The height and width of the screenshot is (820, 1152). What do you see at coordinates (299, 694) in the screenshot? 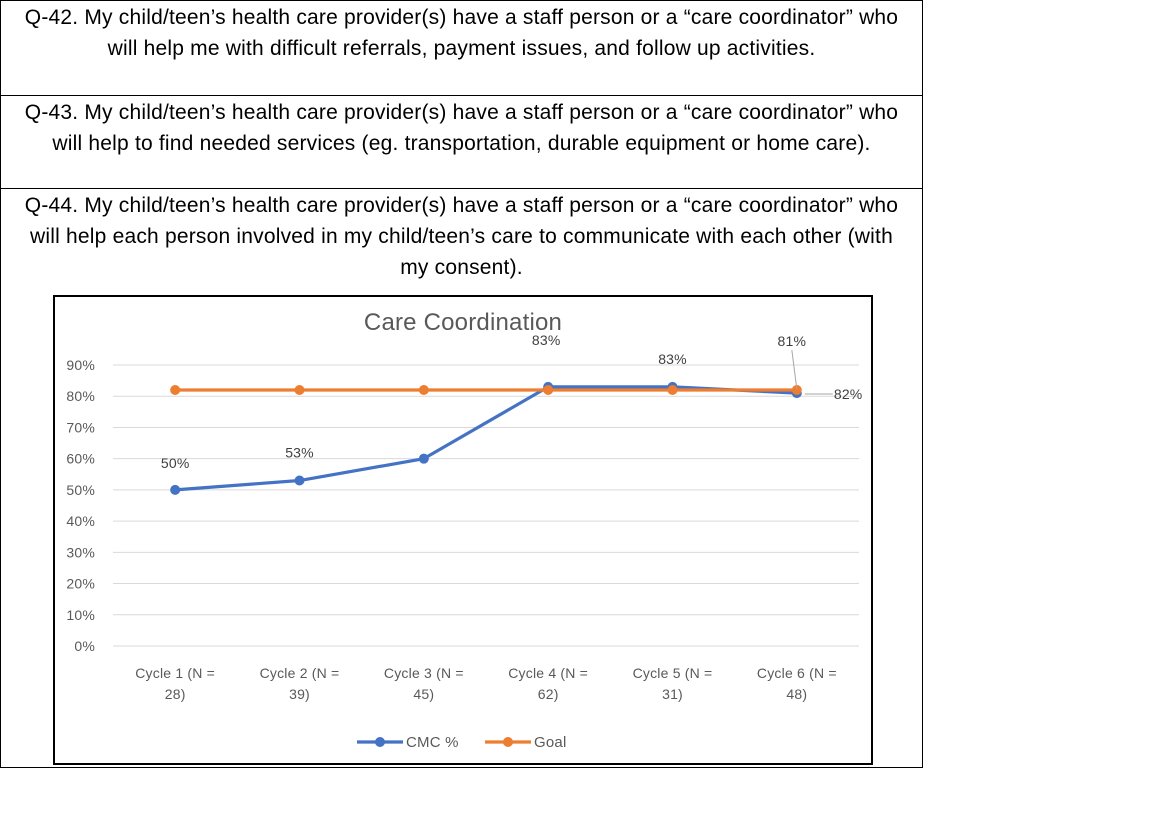
I see `x-tick-label: 39)` at bounding box center [299, 694].